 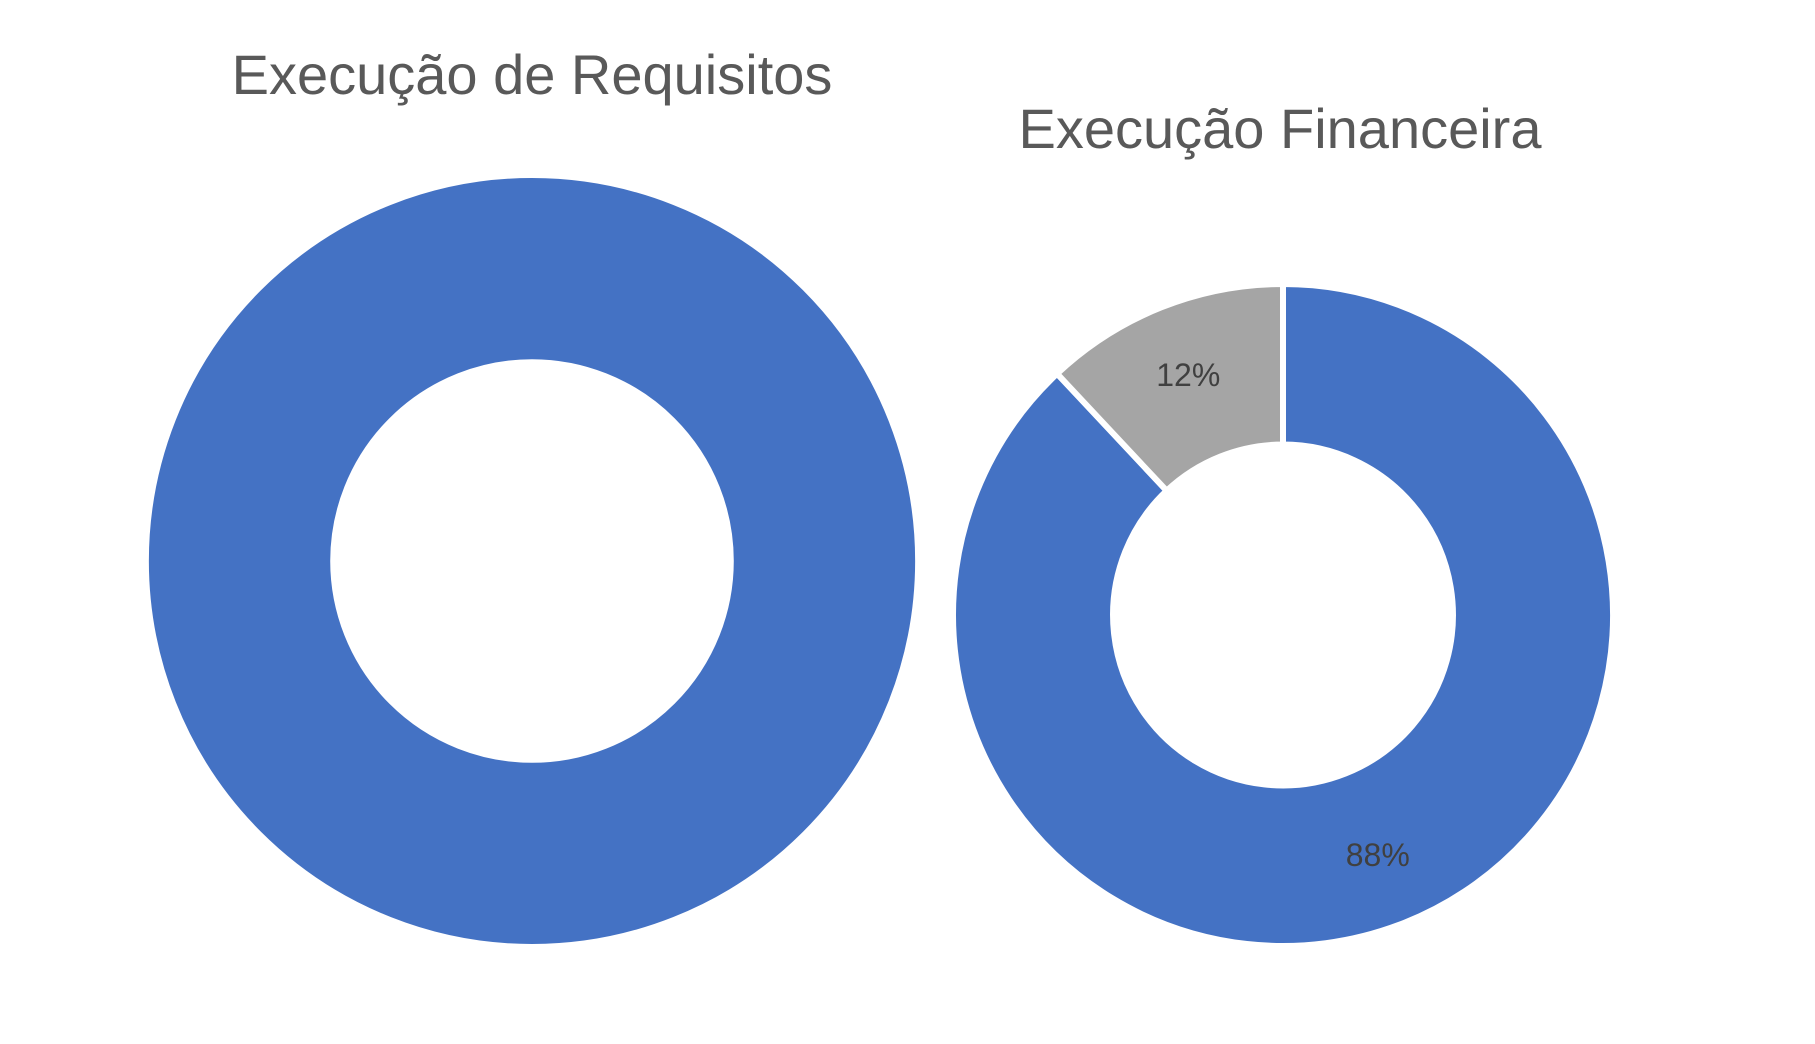 What do you see at coordinates (1378, 855) in the screenshot?
I see `data-label-financeira-0: 88%` at bounding box center [1378, 855].